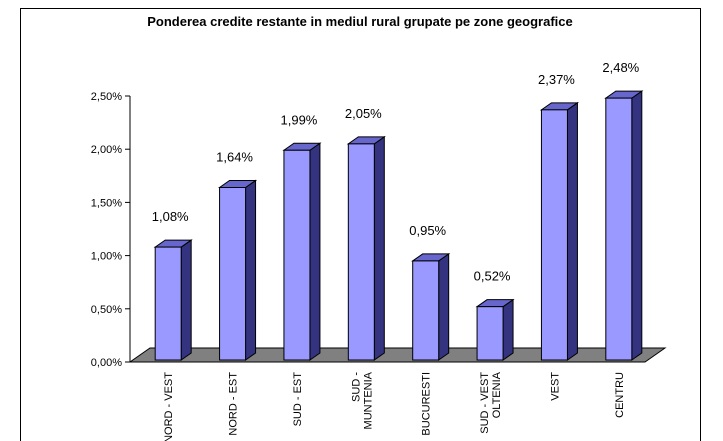  What do you see at coordinates (170, 216) in the screenshot?
I see `value-label: 1,08%` at bounding box center [170, 216].